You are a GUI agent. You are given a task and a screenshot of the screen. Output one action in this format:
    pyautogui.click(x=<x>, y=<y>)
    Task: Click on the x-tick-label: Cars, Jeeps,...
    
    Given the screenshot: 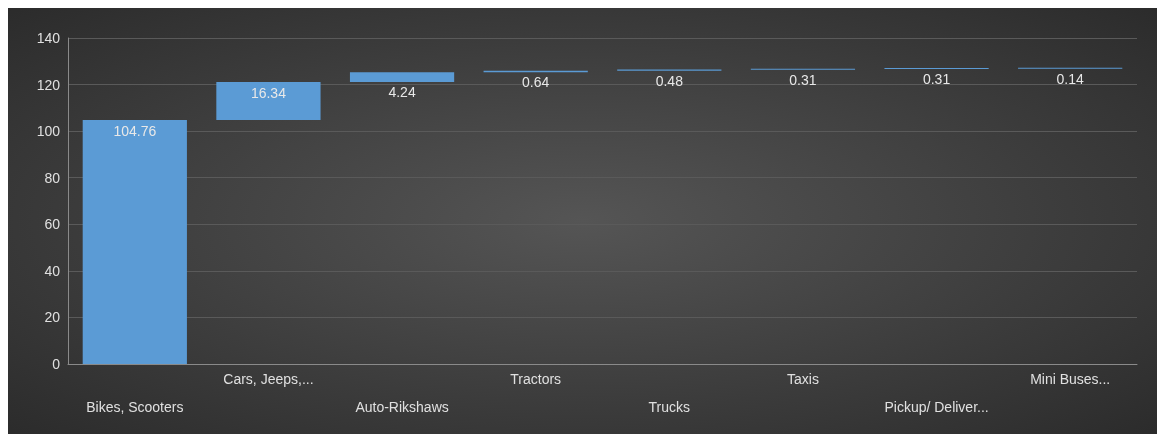 What is the action you would take?
    pyautogui.click(x=268, y=379)
    